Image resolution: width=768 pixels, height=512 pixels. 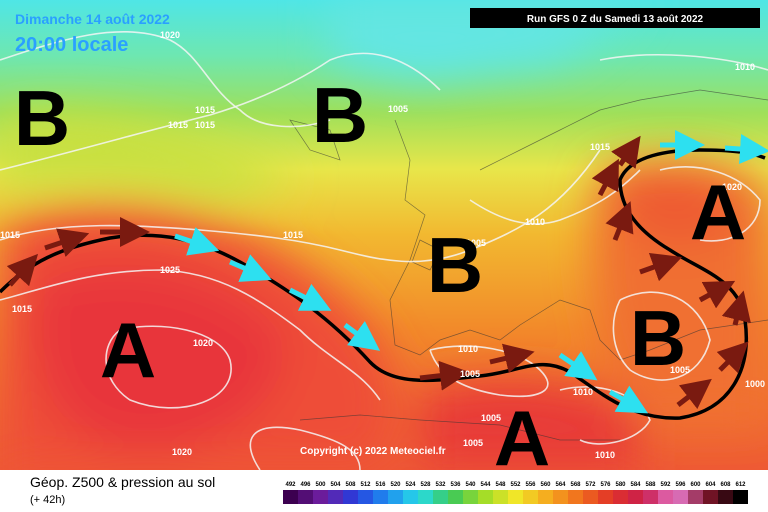 What do you see at coordinates (320, 485) in the screenshot?
I see `scale-label: 500` at bounding box center [320, 485].